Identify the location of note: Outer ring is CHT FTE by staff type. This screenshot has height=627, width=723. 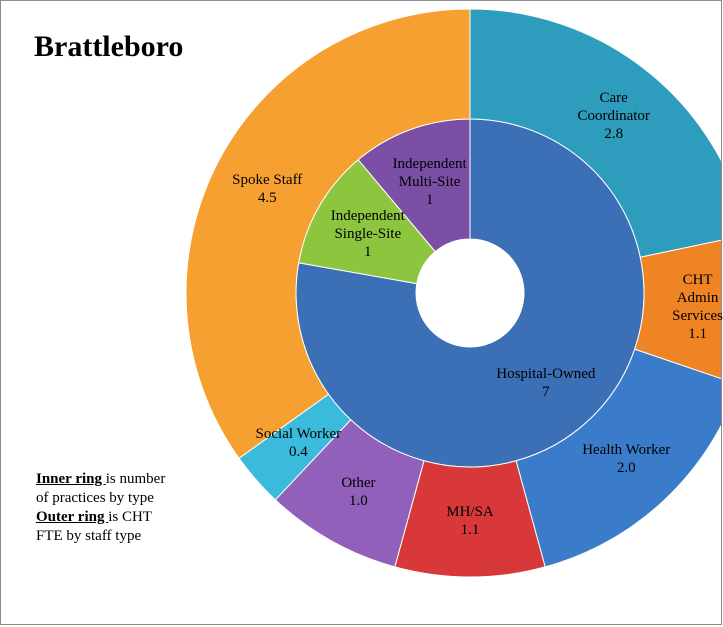
(101, 527).